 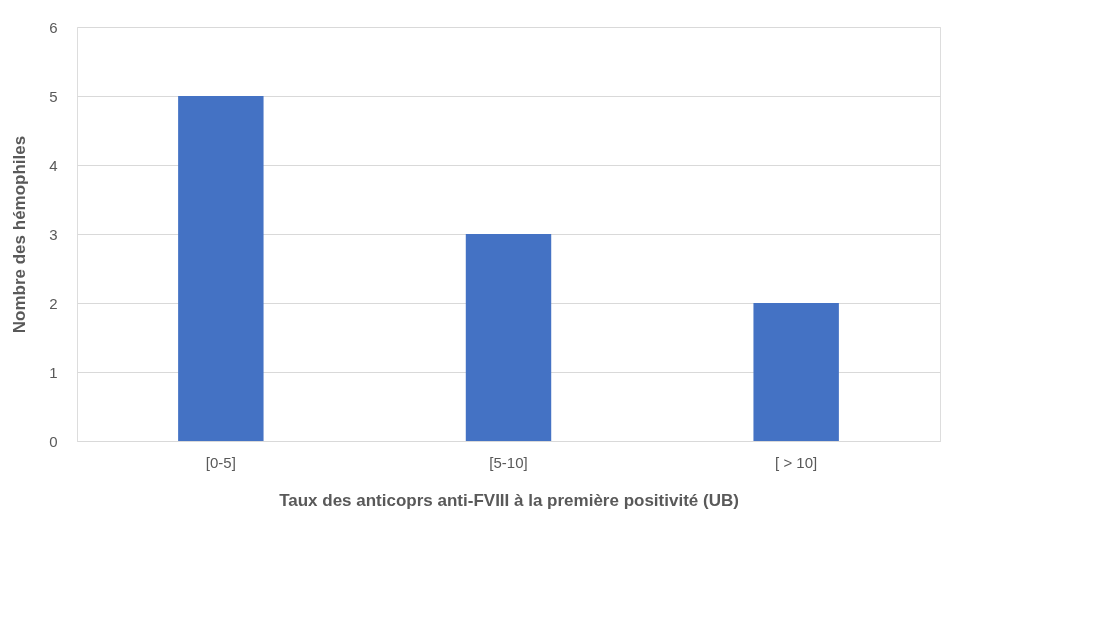 What do you see at coordinates (53, 303) in the screenshot?
I see `y-tick-label: 2` at bounding box center [53, 303].